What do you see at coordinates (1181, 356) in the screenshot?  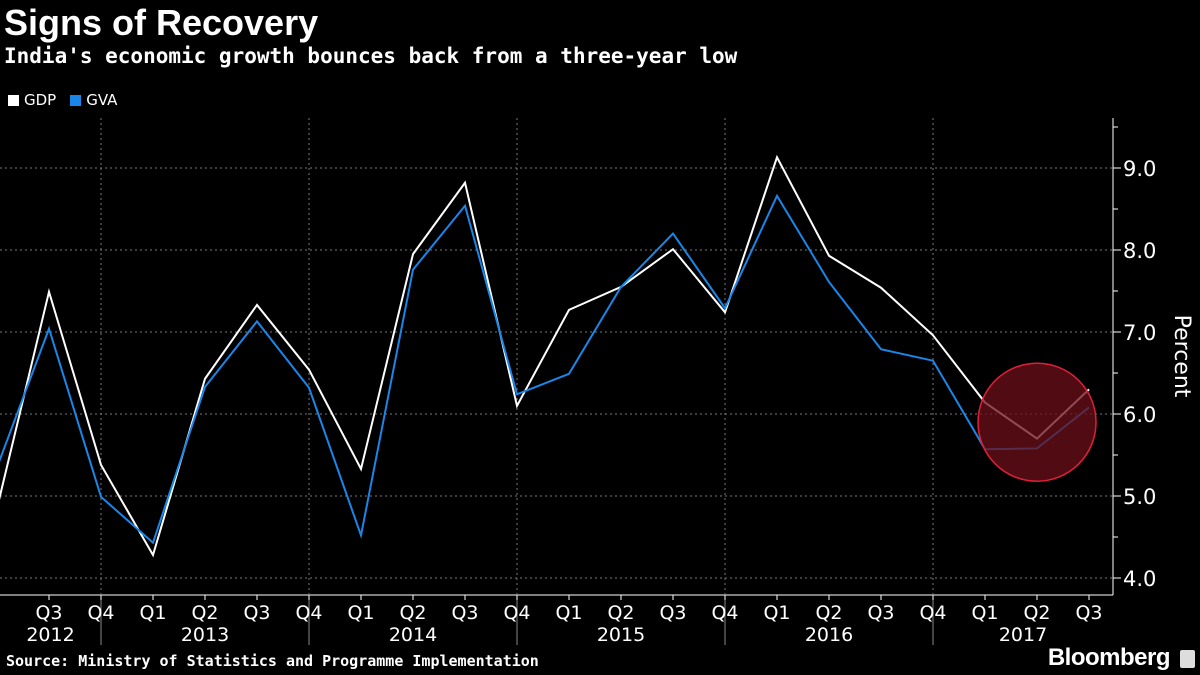 I see `y-axis-label: Percent` at bounding box center [1181, 356].